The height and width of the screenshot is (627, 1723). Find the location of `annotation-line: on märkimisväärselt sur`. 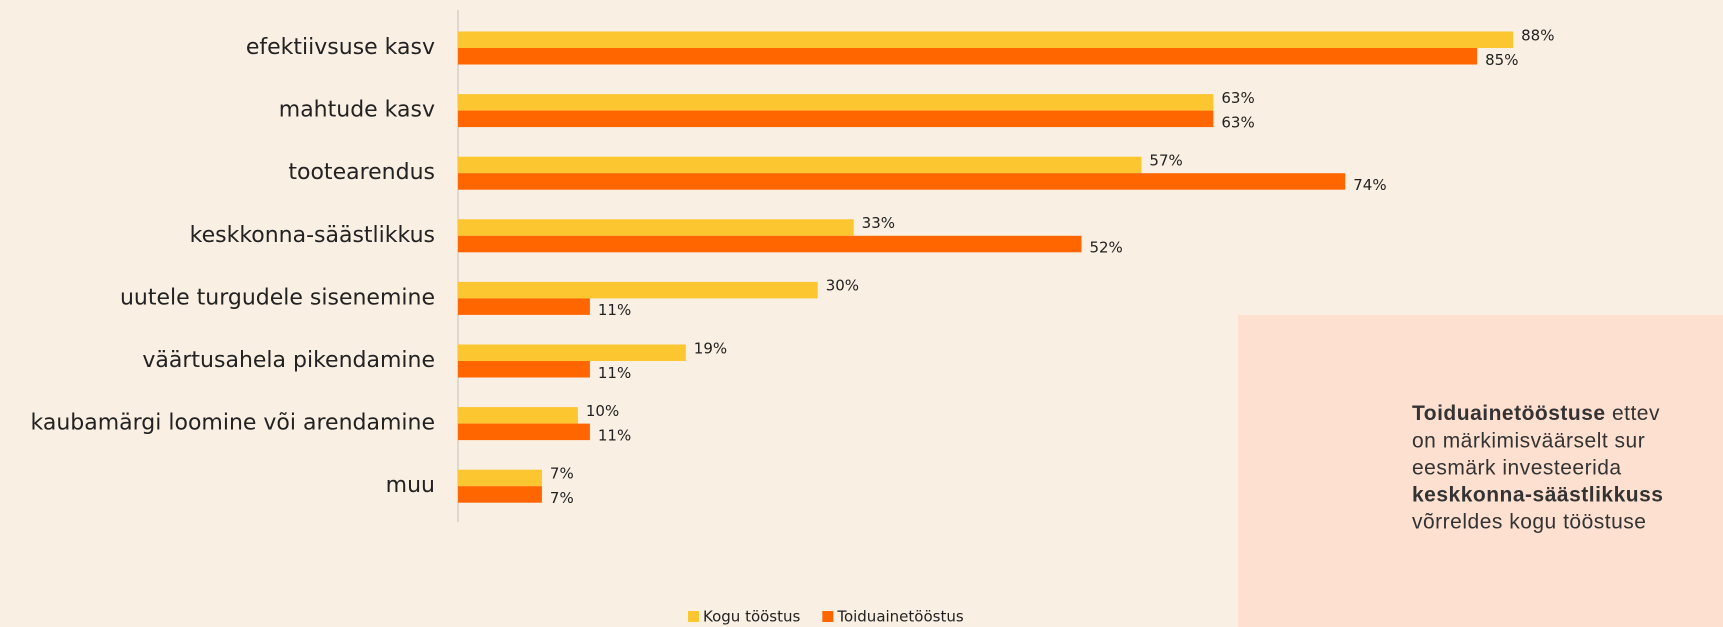

annotation-line: on märkimisväärselt sur is located at coordinates (1528, 441).